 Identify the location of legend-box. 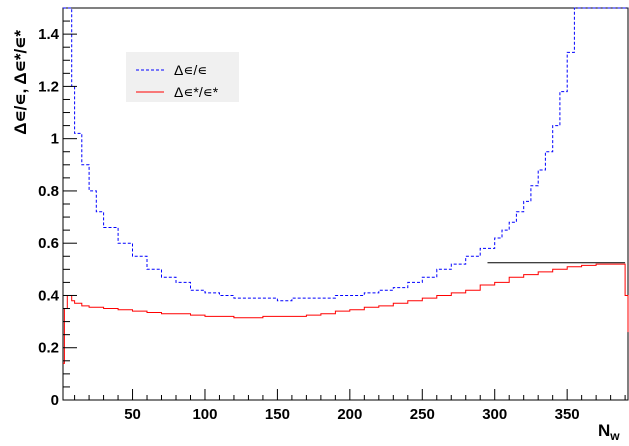
(182, 77).